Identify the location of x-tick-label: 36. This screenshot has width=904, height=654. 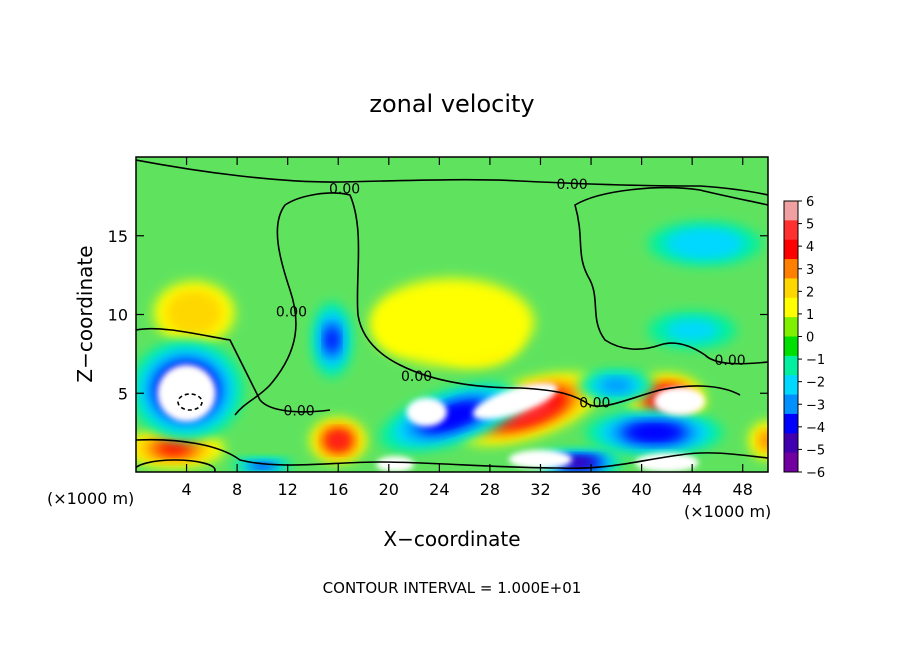
(591, 489).